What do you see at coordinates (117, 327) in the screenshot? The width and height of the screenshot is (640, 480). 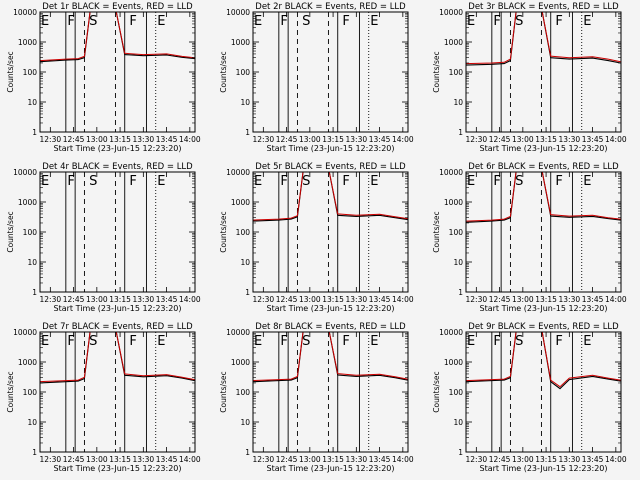 I see `panel-title: Det 7r BLACK = Events, RED = LLD` at bounding box center [117, 327].